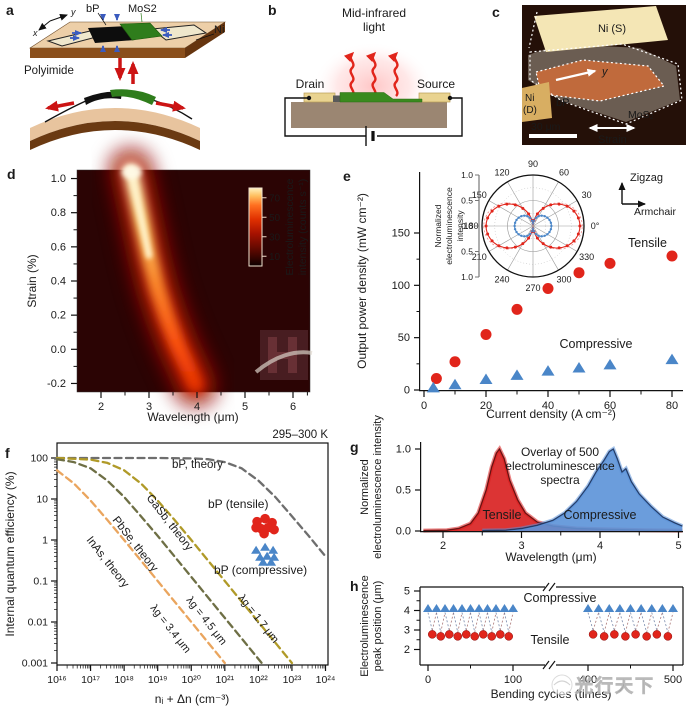  What do you see at coordinates (192, 699) in the screenshot?
I see `f-xlabel: nᵢ + Δn (cm⁻³)` at bounding box center [192, 699].